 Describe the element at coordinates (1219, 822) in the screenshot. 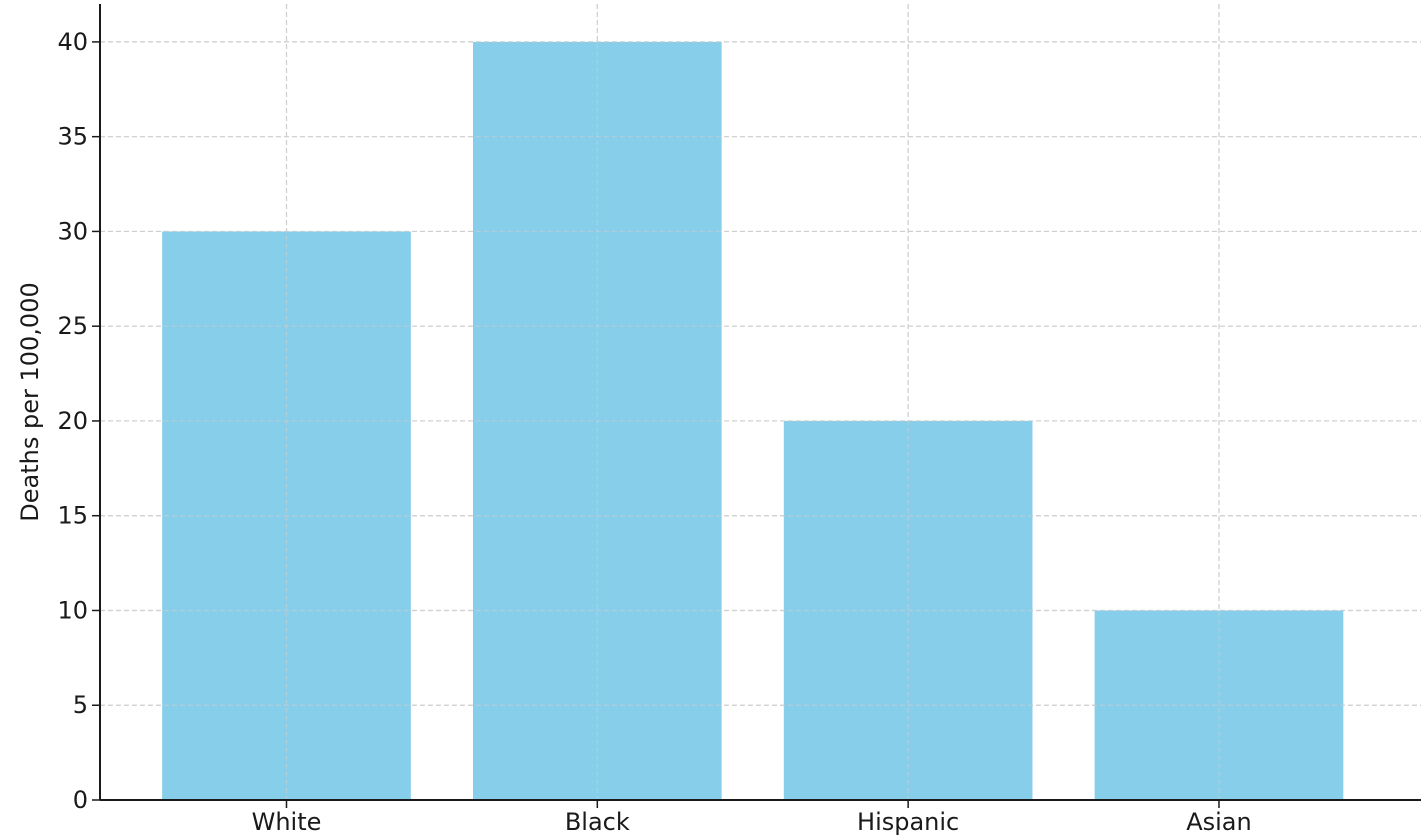

I see `x-tick-label: Asian` at that location.